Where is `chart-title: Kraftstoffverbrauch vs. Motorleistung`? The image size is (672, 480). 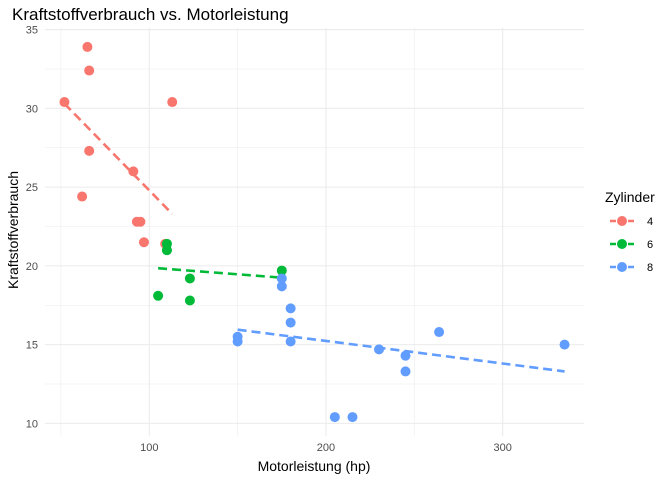
chart-title: Kraftstoffverbrauch vs. Motorleistung is located at coordinates (150, 14).